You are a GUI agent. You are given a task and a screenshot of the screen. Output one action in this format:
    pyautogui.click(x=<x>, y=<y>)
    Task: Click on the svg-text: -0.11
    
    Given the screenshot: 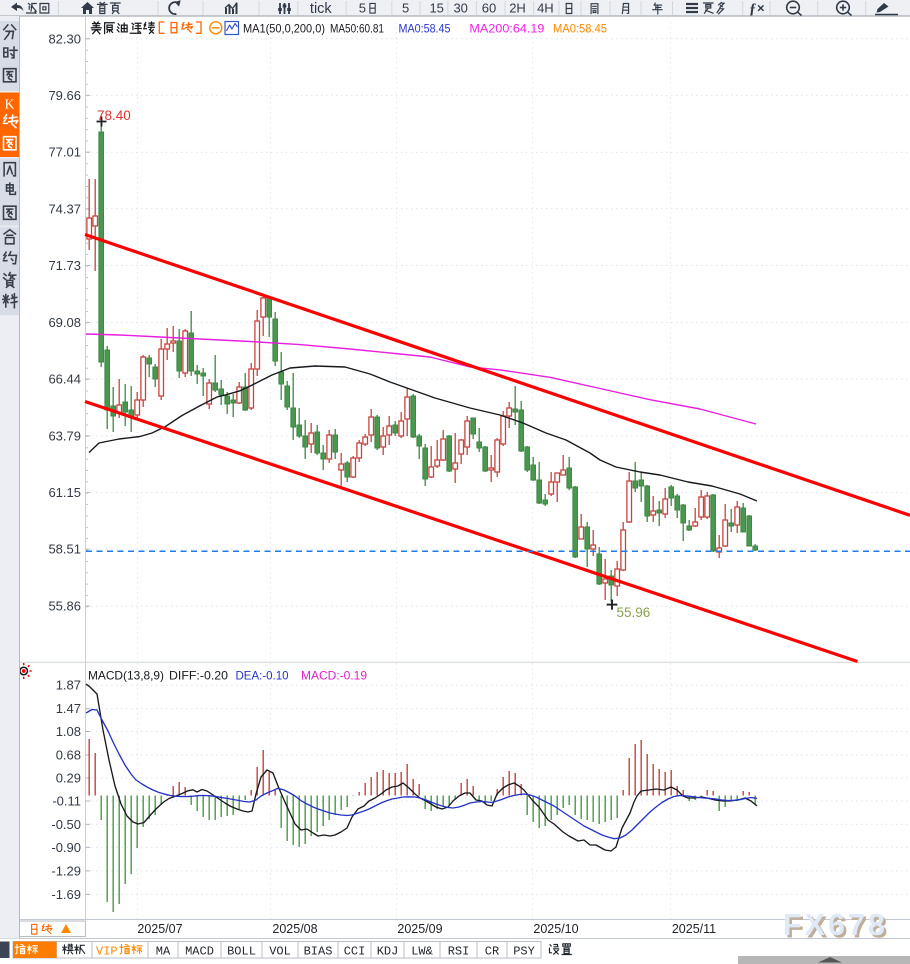 What is the action you would take?
    pyautogui.click(x=66, y=801)
    